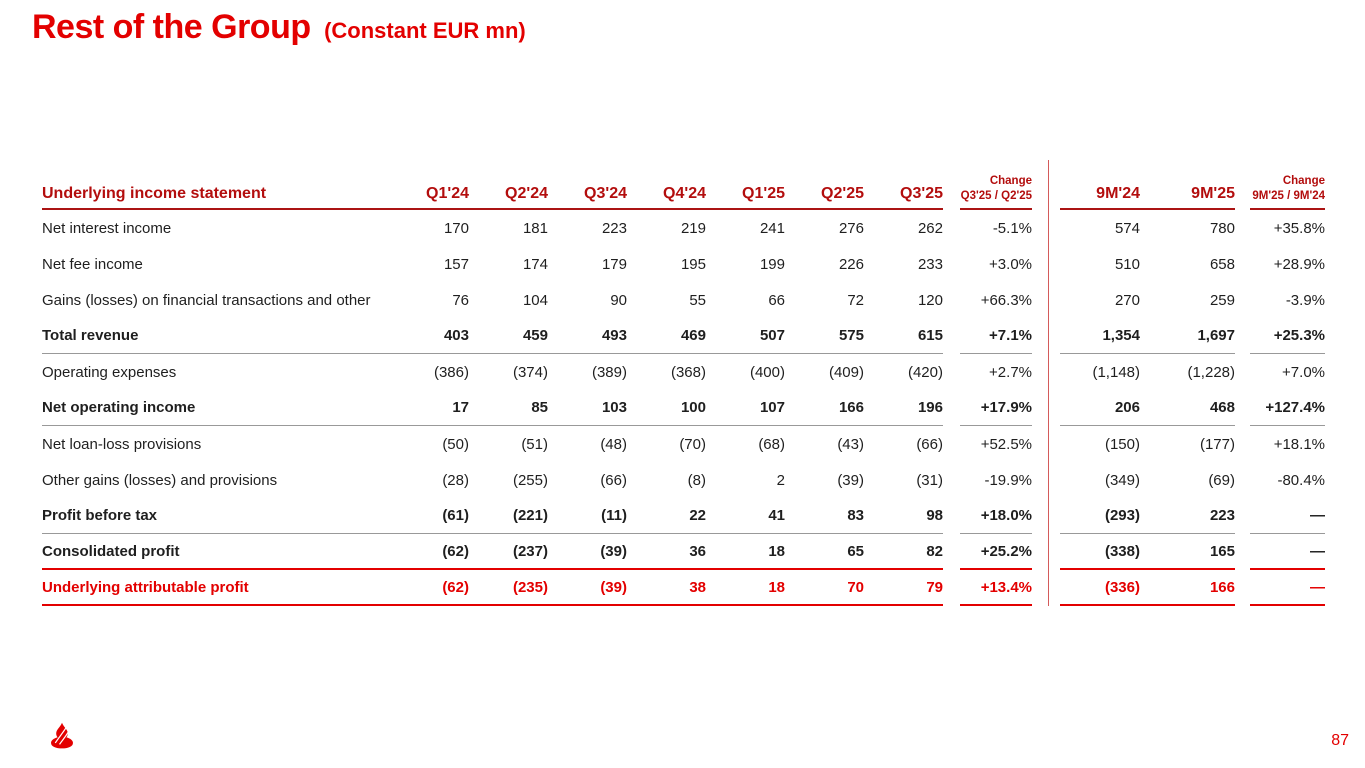 The height and width of the screenshot is (768, 1365). Describe the element at coordinates (429, 552) in the screenshot. I see `cell-quarter-0: (62)` at that location.